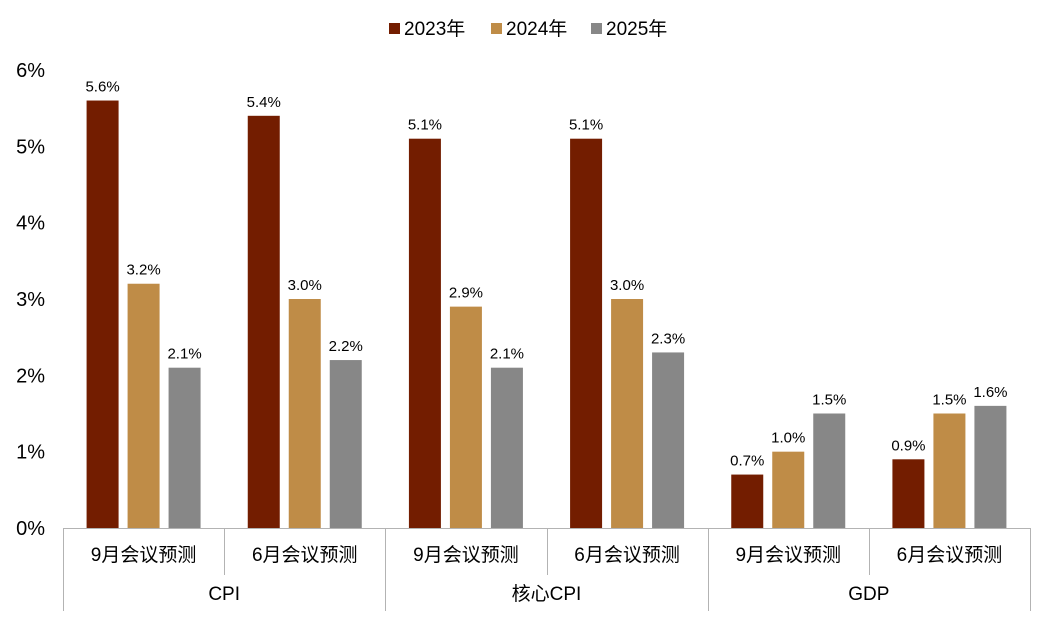  I want to click on data-label: 5.6%, so click(102, 87).